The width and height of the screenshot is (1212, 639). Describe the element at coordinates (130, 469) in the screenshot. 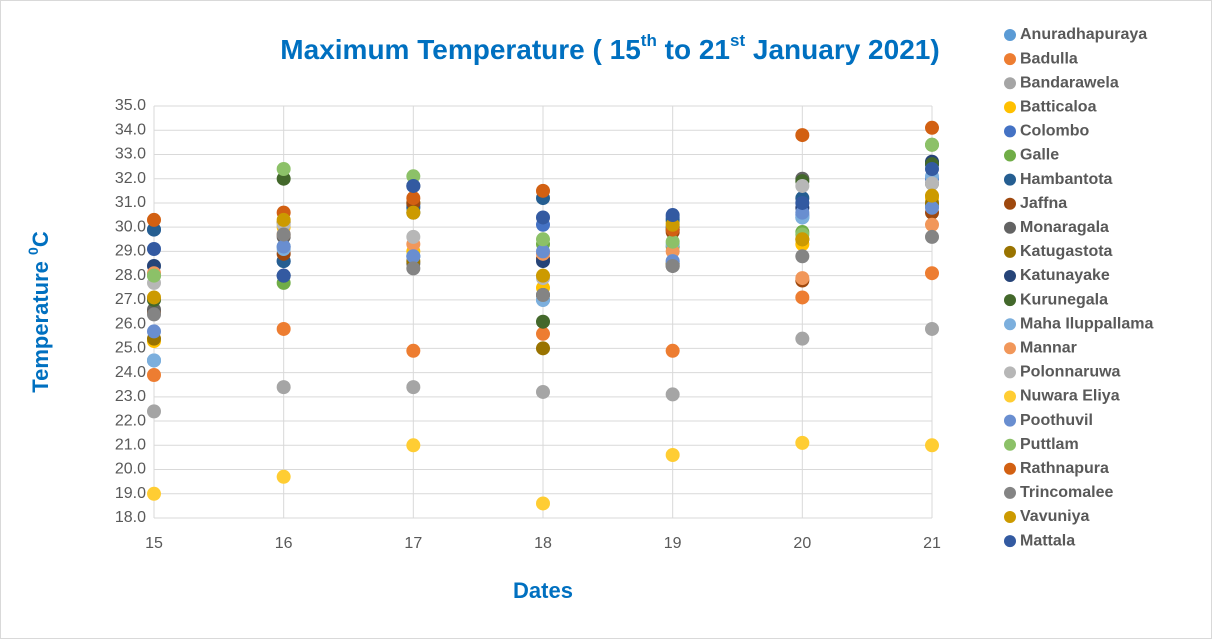

I see `y-tick-label: 20.0` at that location.